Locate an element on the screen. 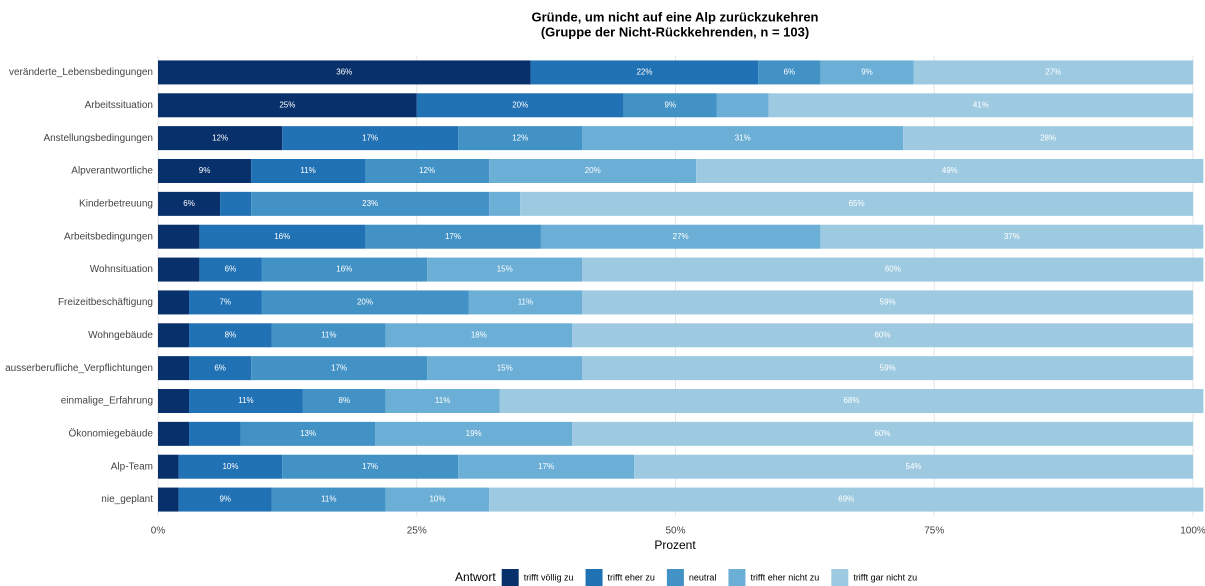  data-label: 27% is located at coordinates (681, 236).